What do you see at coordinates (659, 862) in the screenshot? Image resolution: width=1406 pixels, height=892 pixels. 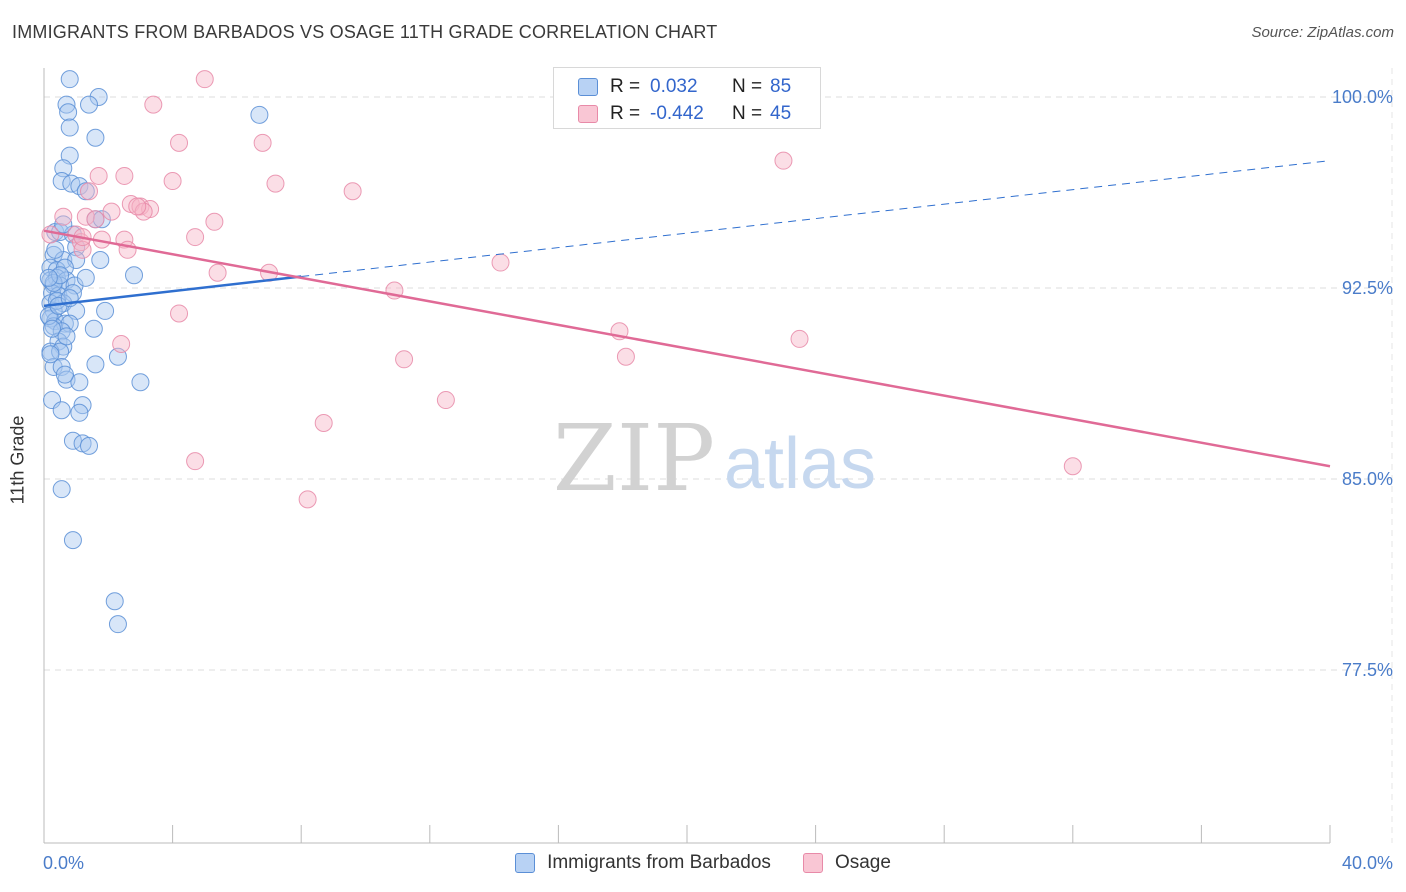 I see `legend-label-barbados: Immigrants from Barbados` at bounding box center [659, 862].